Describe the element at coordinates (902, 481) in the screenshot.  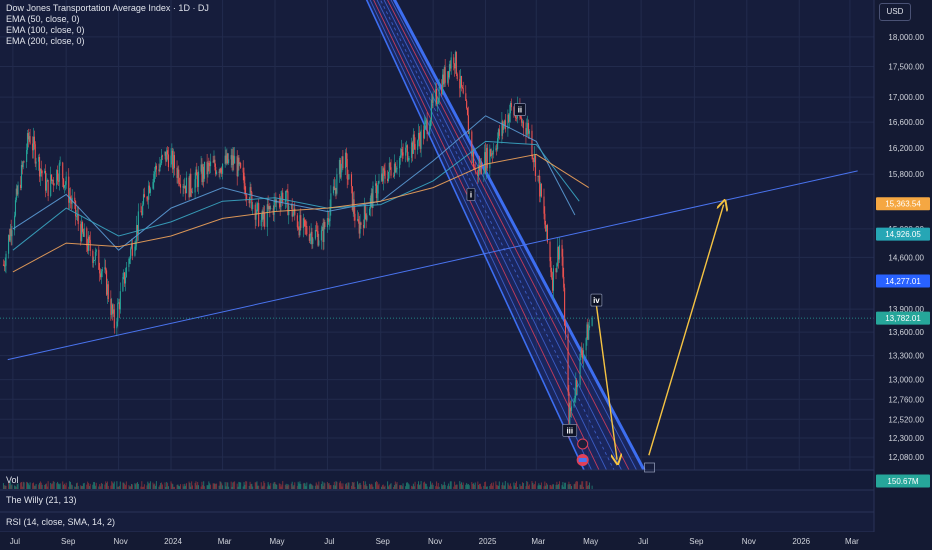
I see `price-tag-label: 150.67M` at that location.